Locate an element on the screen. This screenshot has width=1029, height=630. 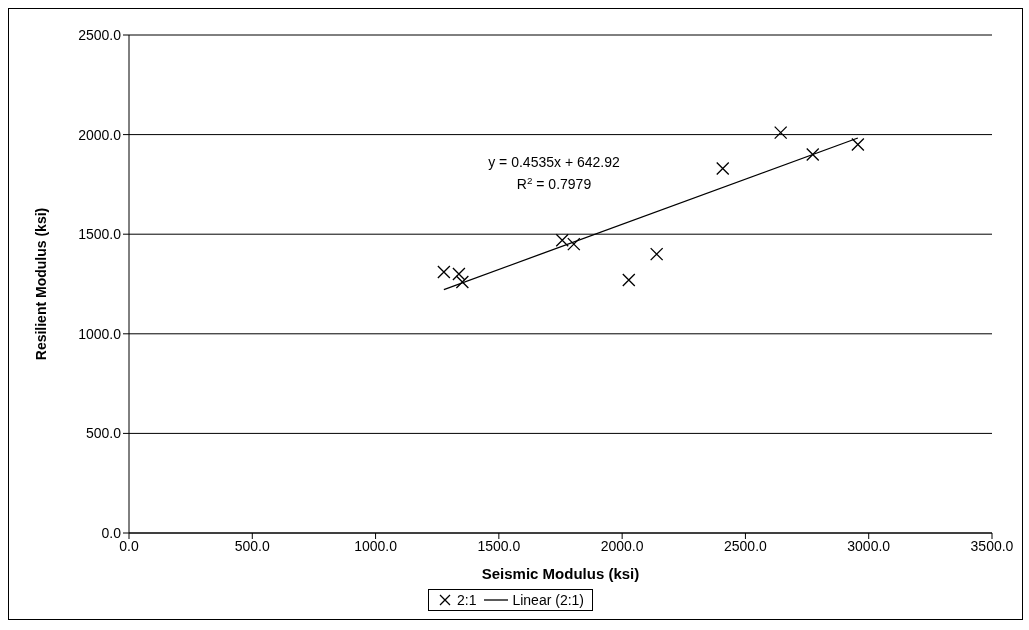
y-tick-label: 2000.0 is located at coordinates (100, 134).